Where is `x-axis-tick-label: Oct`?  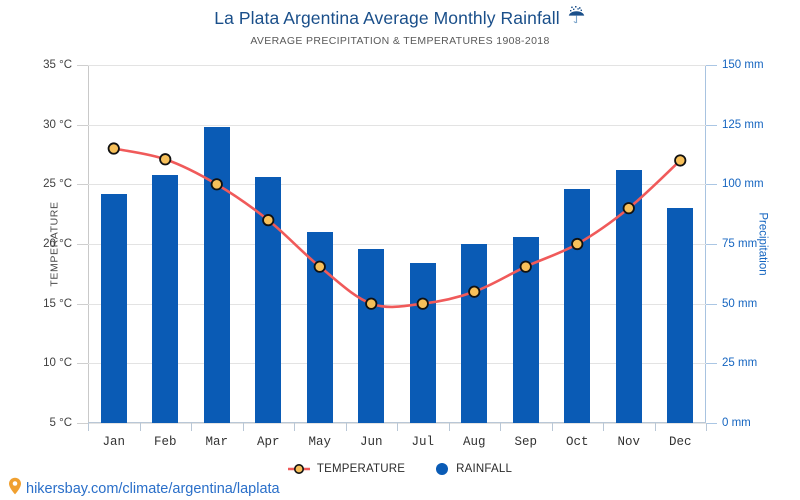 x-axis-tick-label: Oct is located at coordinates (577, 442).